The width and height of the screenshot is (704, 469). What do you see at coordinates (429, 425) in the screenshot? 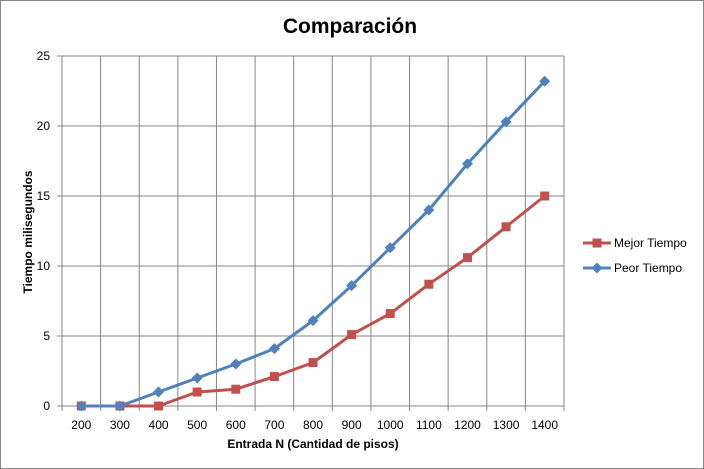
I see `x-tick-label: 1100` at bounding box center [429, 425].